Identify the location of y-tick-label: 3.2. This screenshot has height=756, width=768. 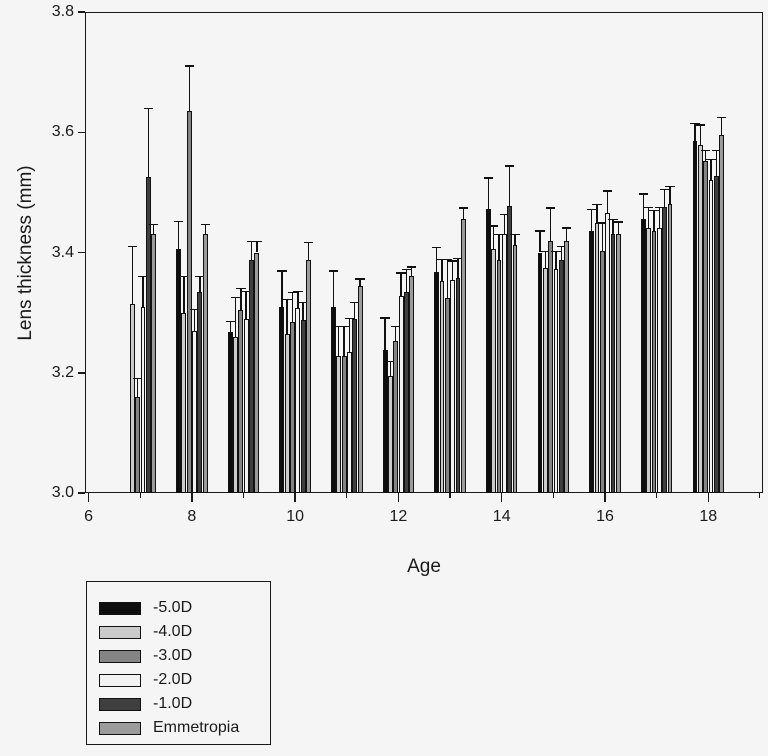
(62, 372).